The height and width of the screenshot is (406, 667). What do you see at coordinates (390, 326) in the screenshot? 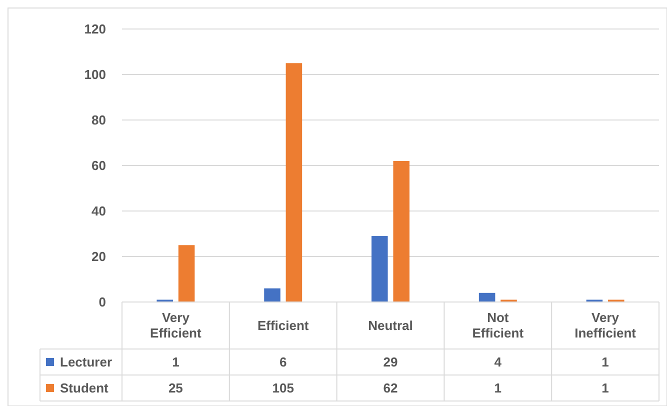
I see `x-tick-label: Neutral` at bounding box center [390, 326].